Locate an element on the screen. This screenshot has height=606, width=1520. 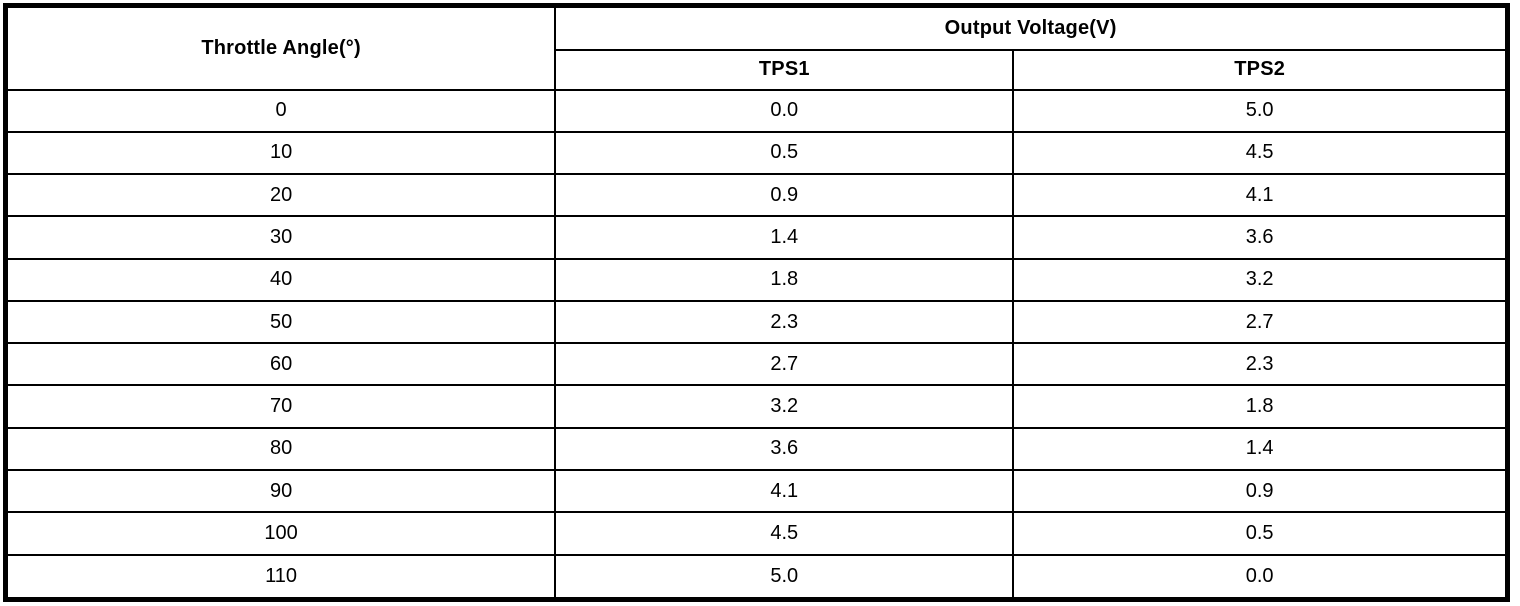
table-row: 50 2.3 2.7 is located at coordinates (756, 322).